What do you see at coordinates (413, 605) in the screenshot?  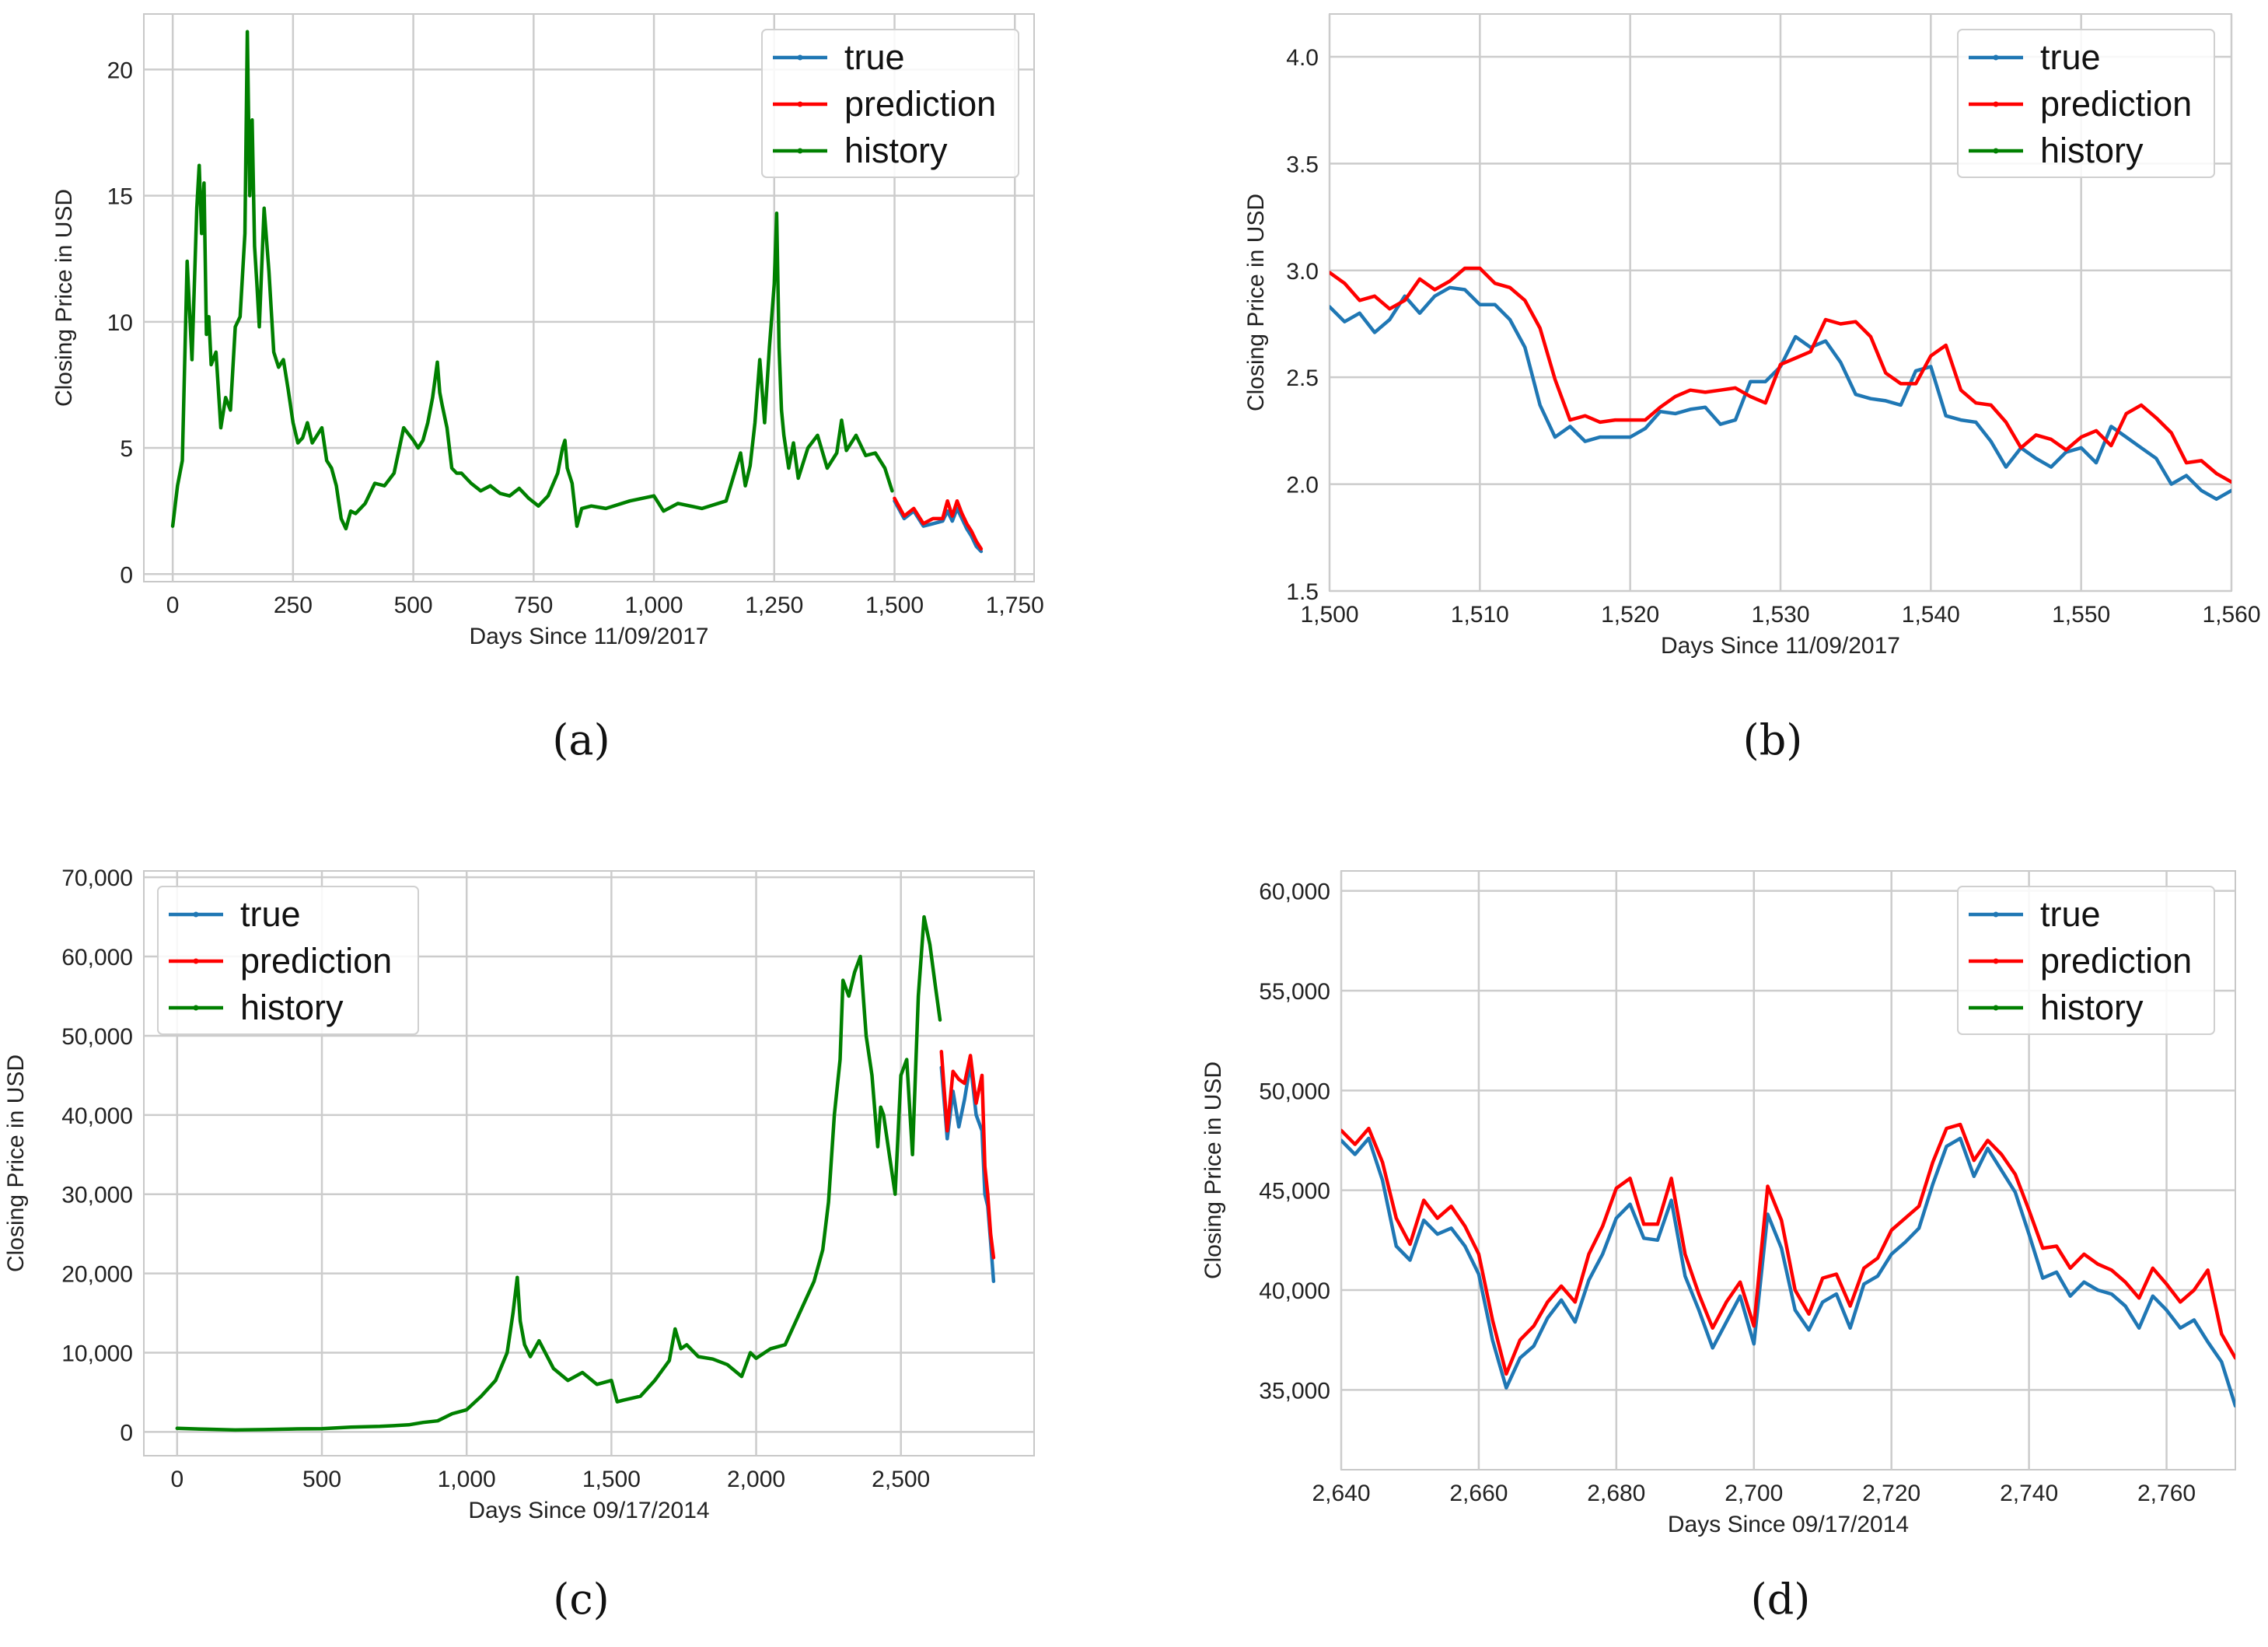 I see `x-tick-label: 500` at bounding box center [413, 605].